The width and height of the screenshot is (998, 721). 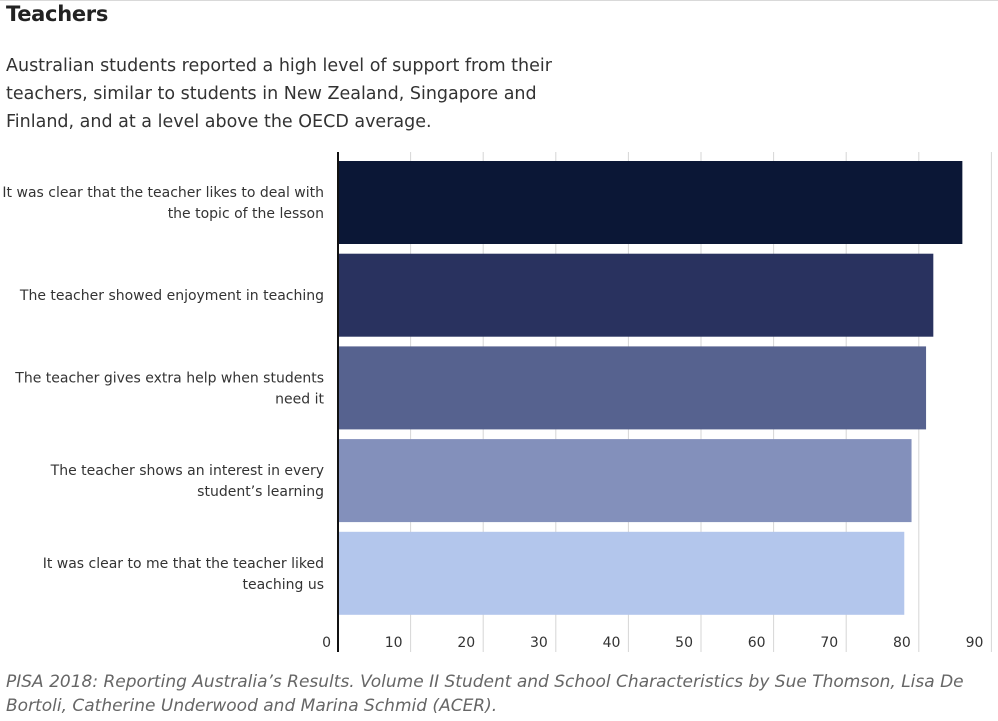 What do you see at coordinates (394, 643) in the screenshot?
I see `x-tick-label-10: 10` at bounding box center [394, 643].